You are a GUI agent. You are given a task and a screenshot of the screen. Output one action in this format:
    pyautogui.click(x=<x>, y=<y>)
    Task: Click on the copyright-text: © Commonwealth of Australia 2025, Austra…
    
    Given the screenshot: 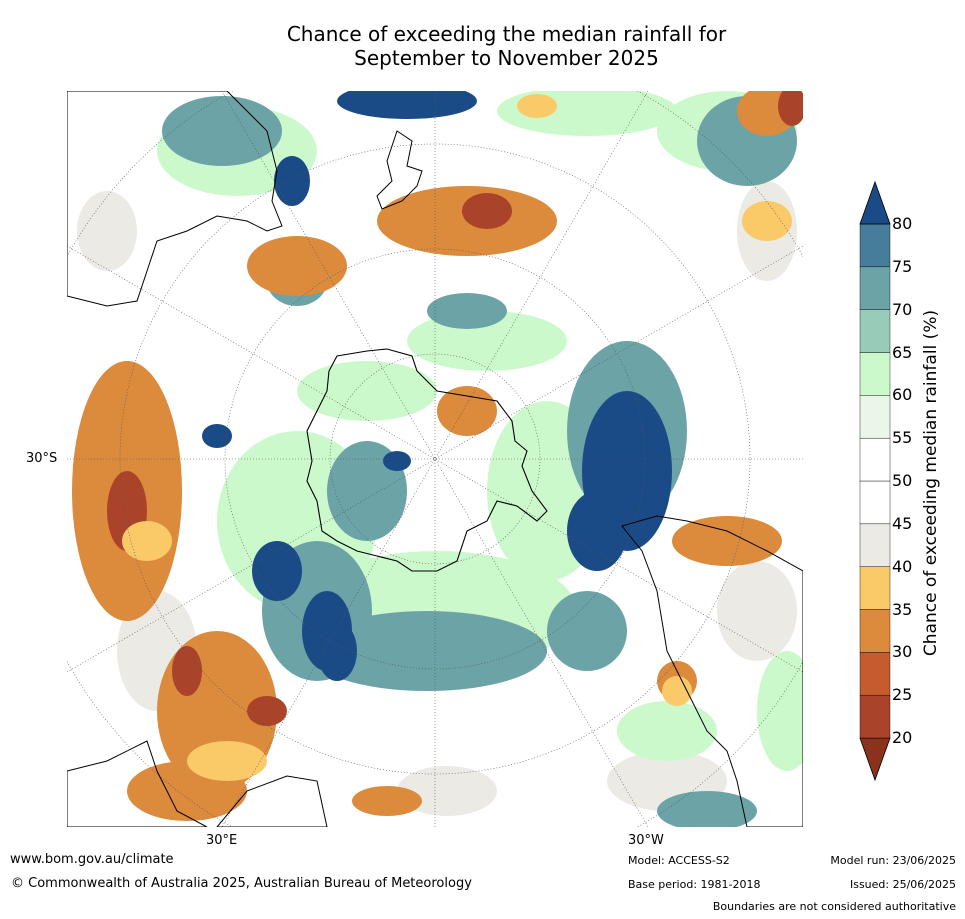 What is the action you would take?
    pyautogui.click(x=241, y=883)
    